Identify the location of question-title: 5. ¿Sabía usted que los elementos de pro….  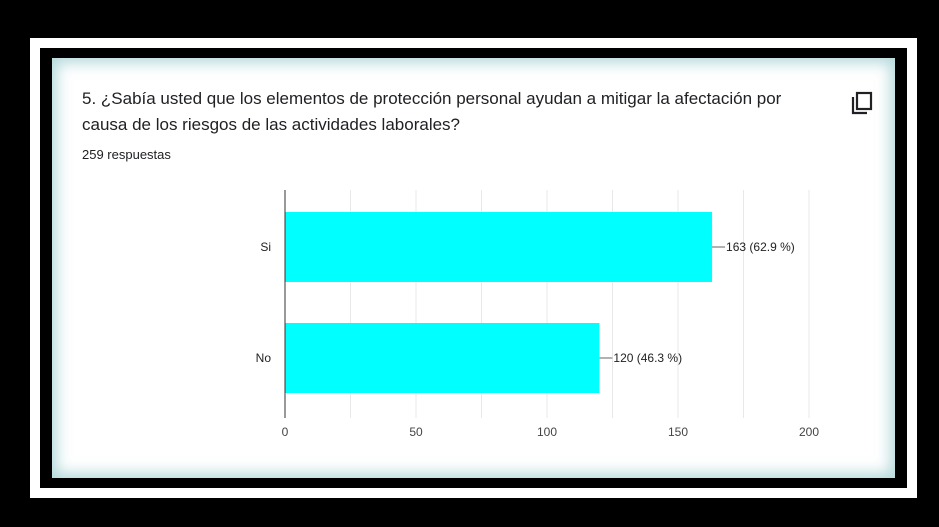
(432, 111).